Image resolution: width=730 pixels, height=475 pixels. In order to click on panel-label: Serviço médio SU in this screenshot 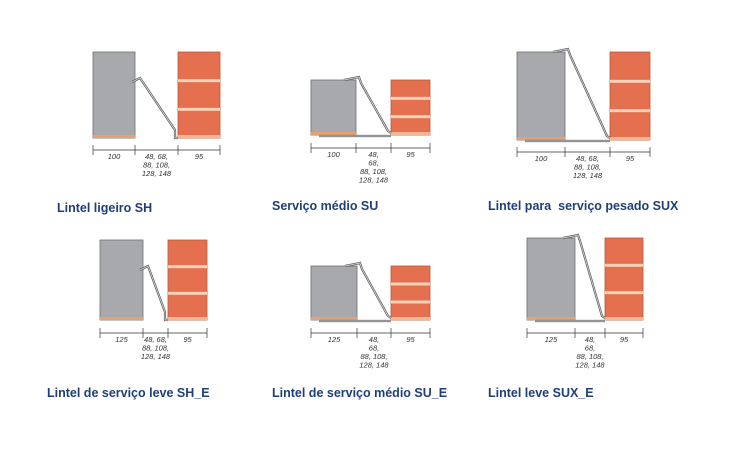, I will do `click(325, 206)`.